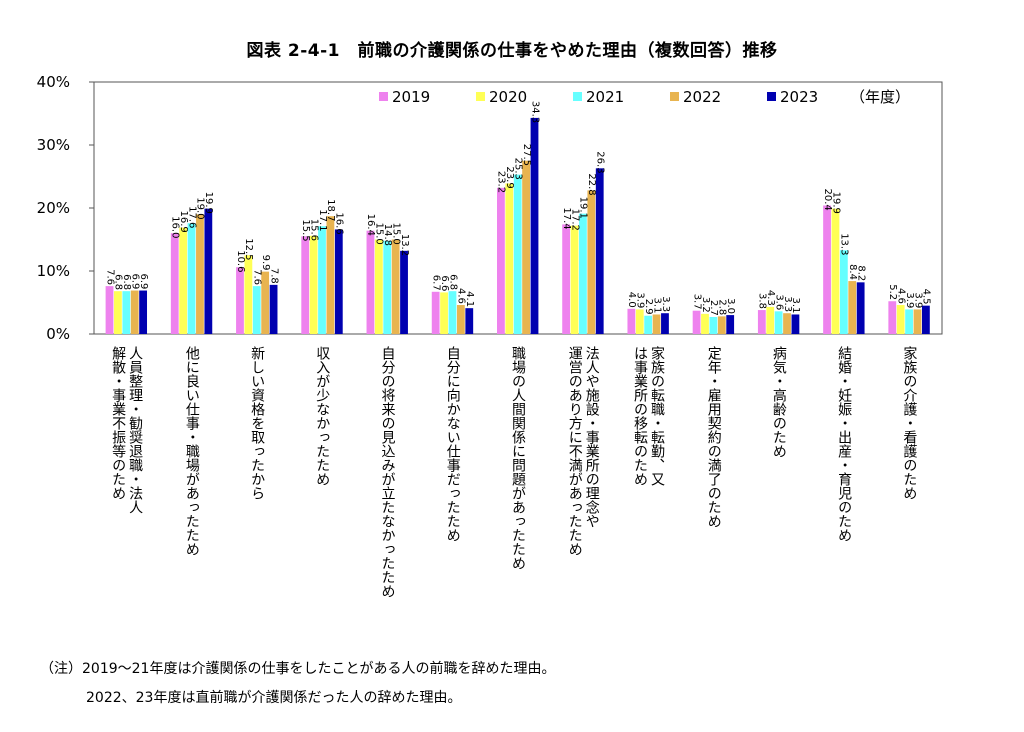  What do you see at coordinates (640, 416) in the screenshot?
I see `category-label: は事業所の移転のため` at bounding box center [640, 416].